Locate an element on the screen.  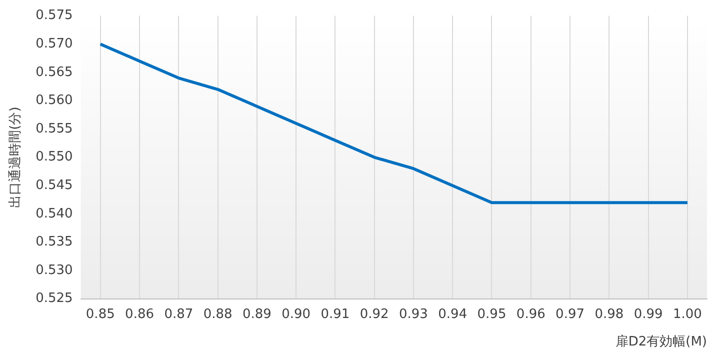
x-tick-label: 0.91 is located at coordinates (335, 314).